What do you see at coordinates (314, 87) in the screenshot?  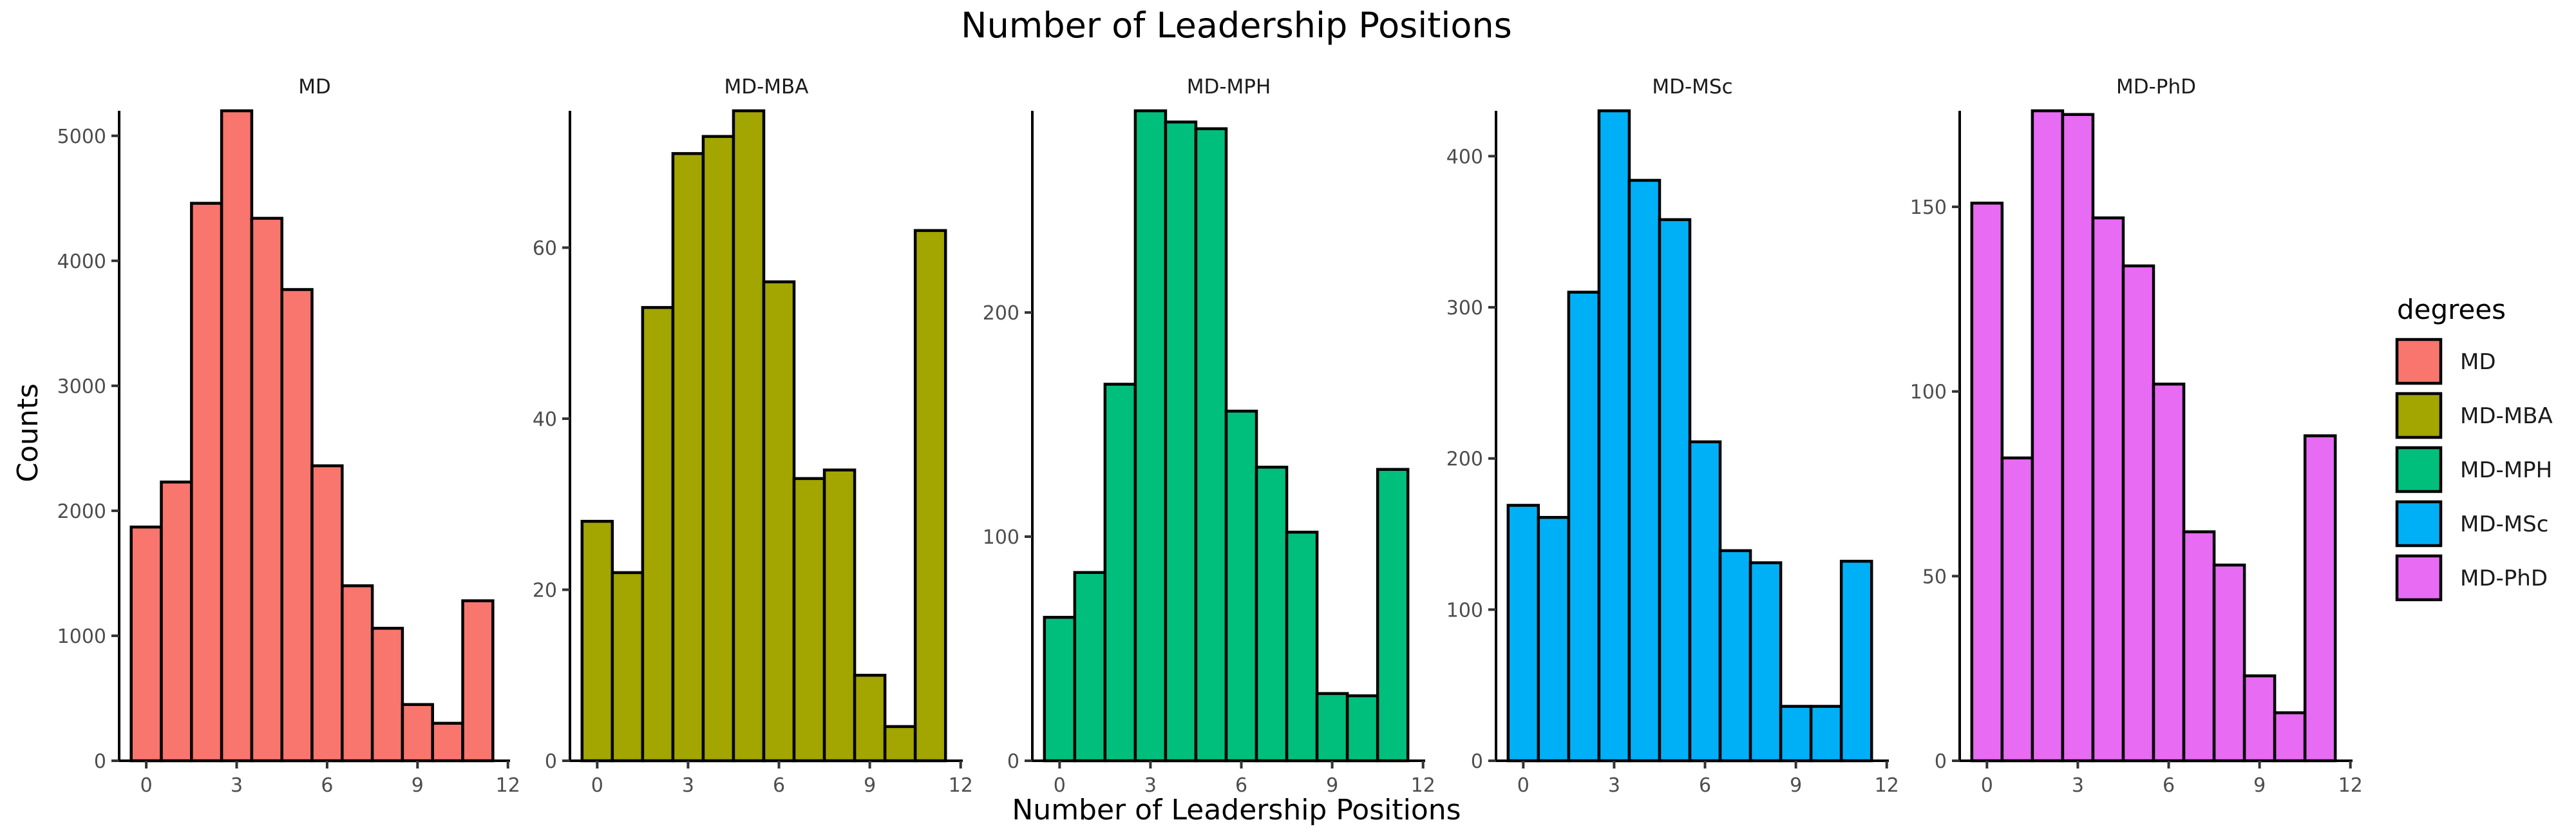 I see `panel-title: MD` at bounding box center [314, 87].